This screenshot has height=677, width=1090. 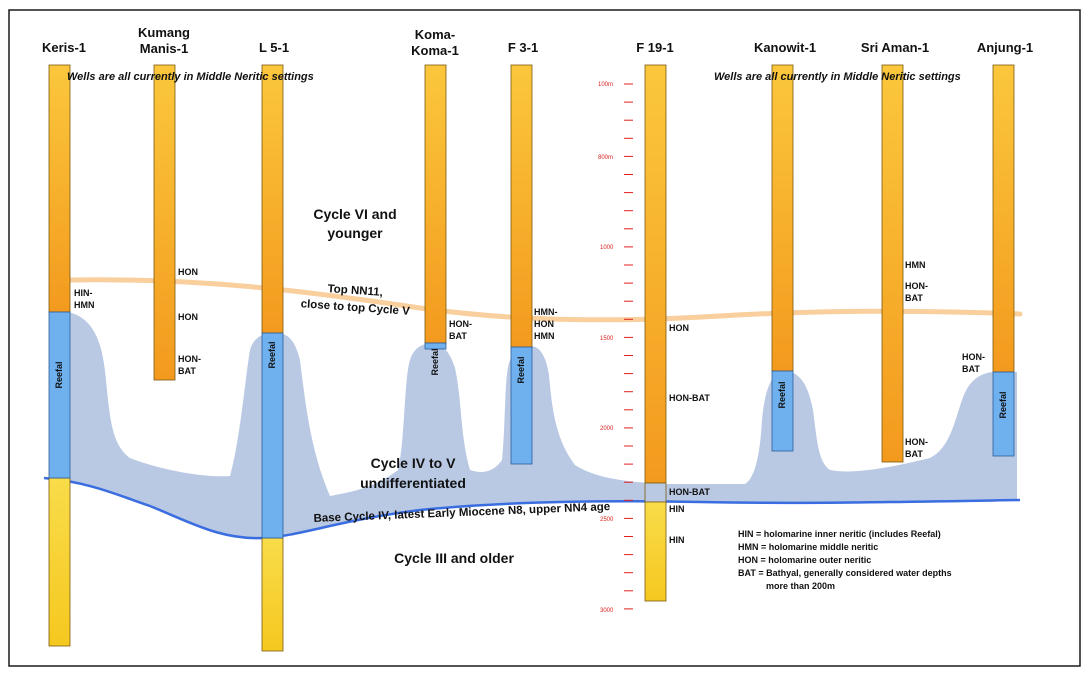 I want to click on well-f3-1: Reefal, so click(x=521, y=264).